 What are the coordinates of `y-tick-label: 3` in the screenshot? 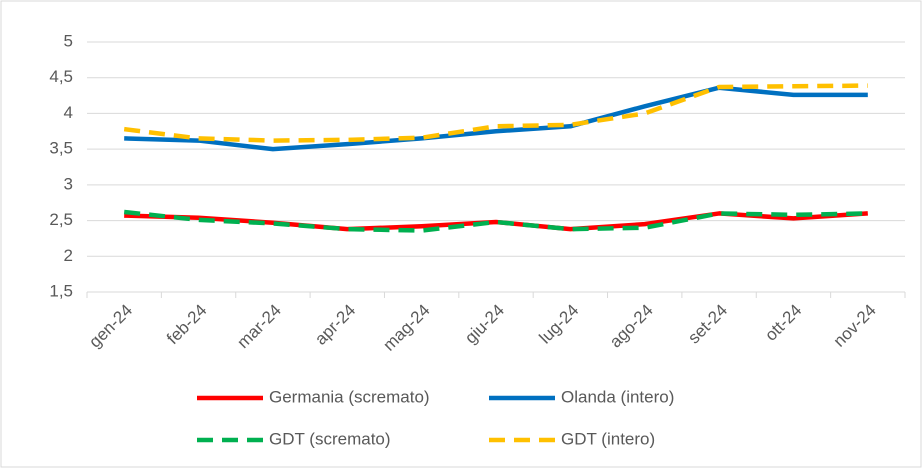 It's located at (68, 183).